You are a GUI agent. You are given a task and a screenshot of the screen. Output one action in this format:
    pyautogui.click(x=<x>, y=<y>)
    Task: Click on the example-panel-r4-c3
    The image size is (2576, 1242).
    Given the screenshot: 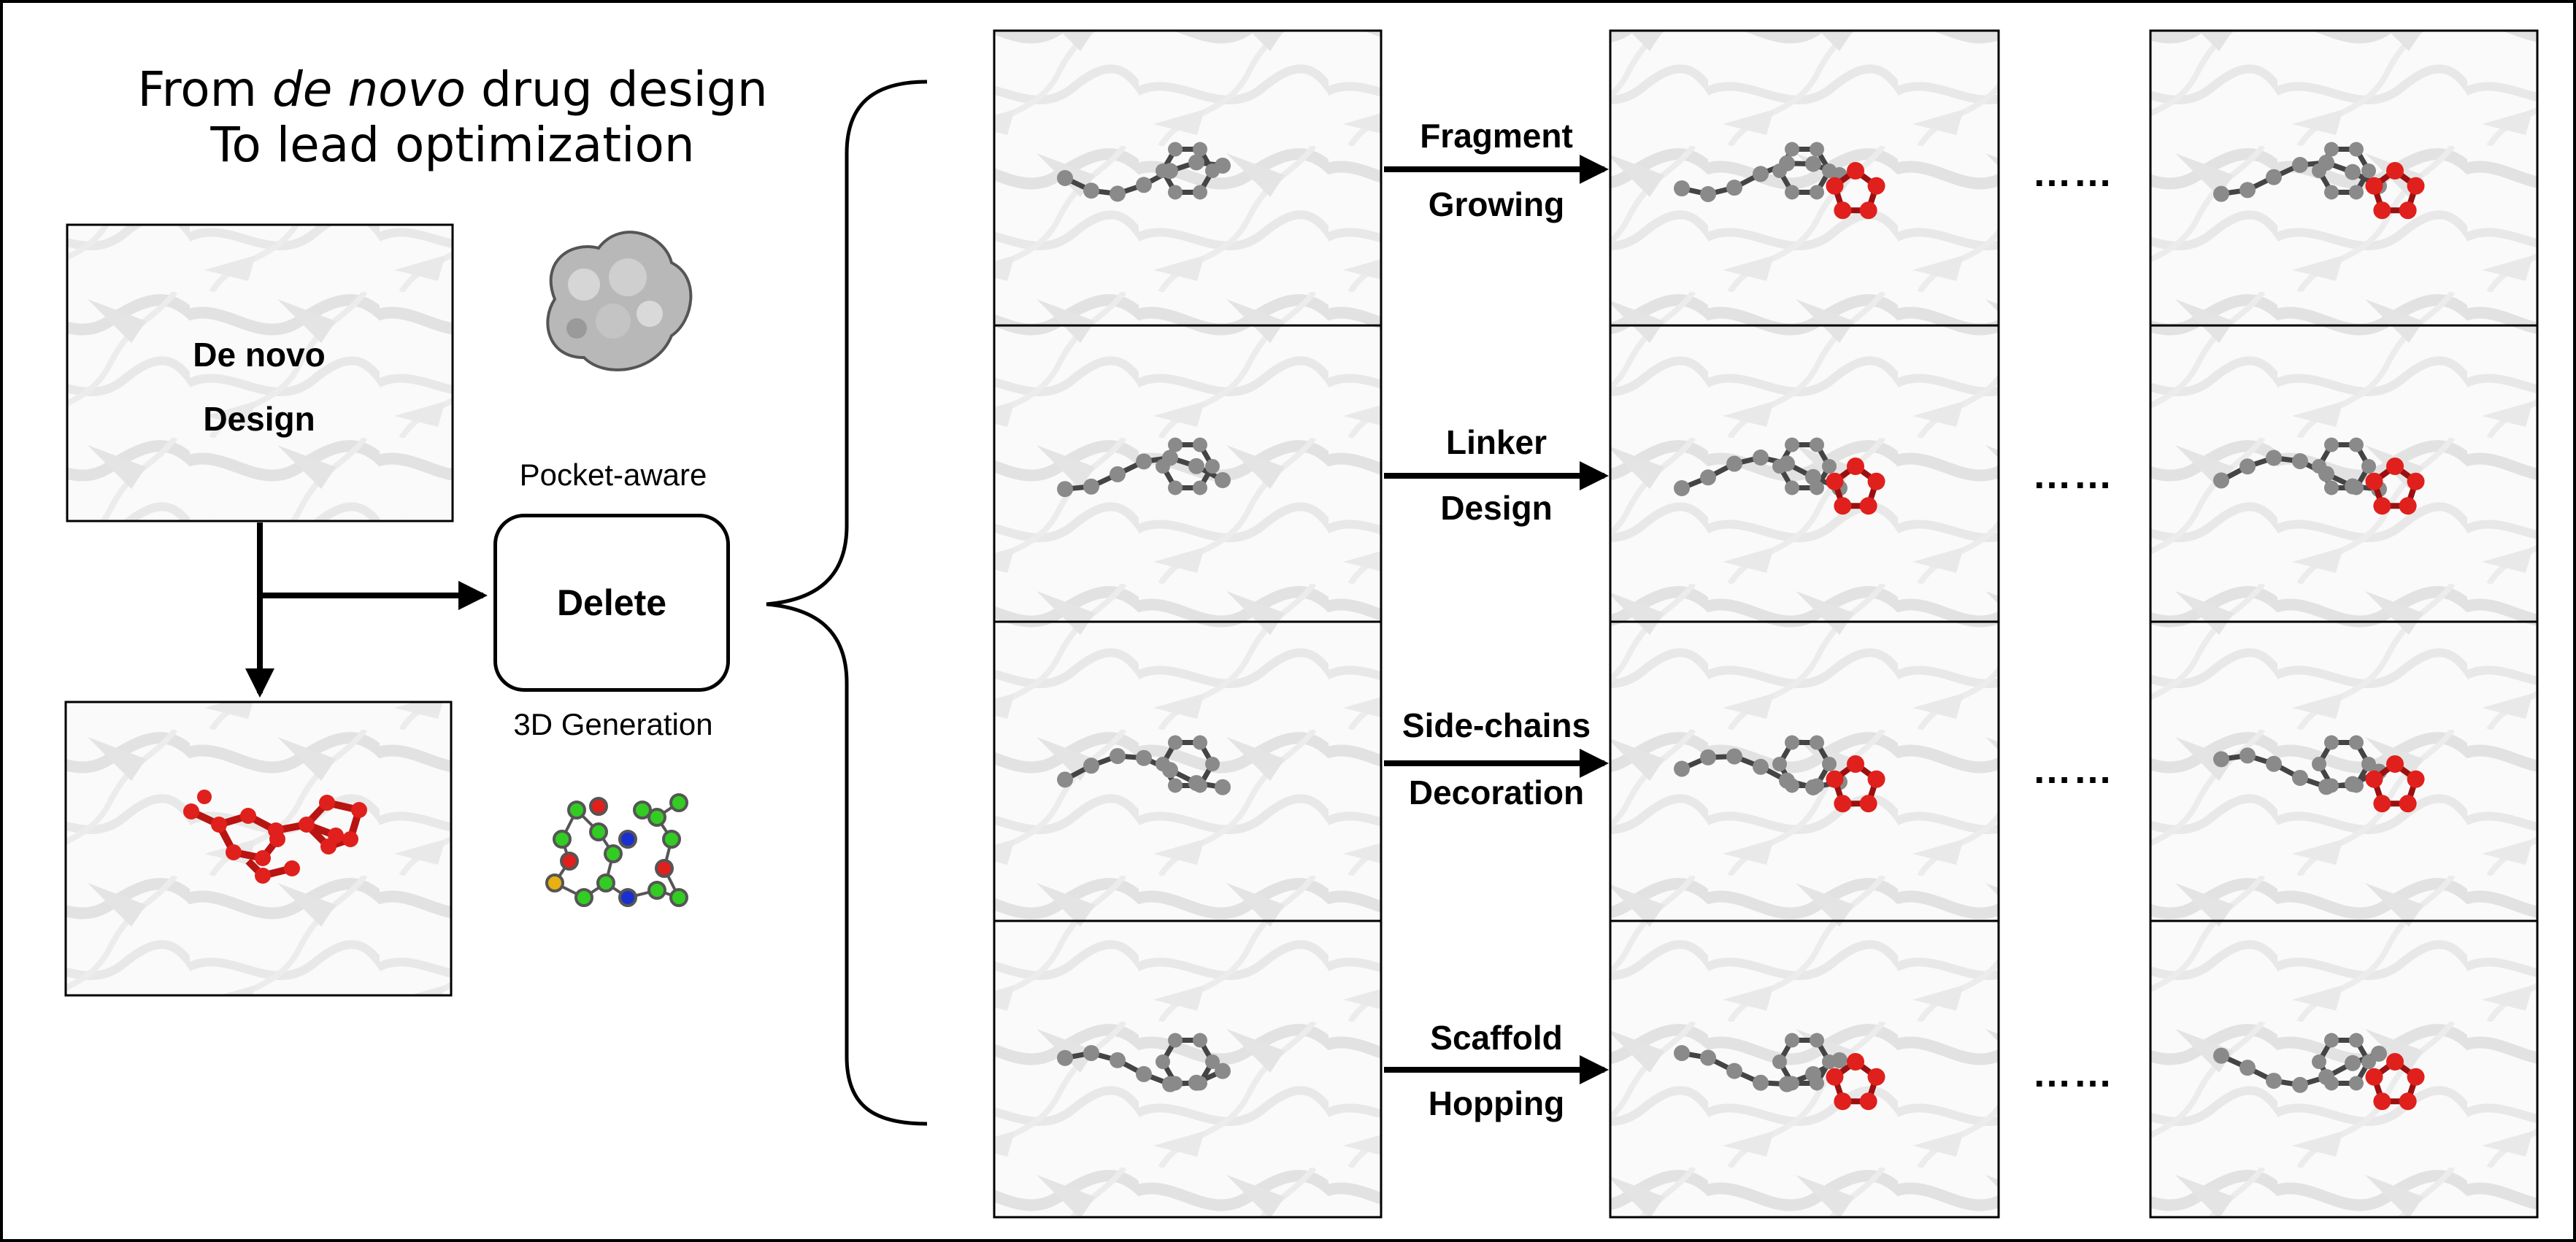 What is the action you would take?
    pyautogui.click(x=2344, y=1069)
    